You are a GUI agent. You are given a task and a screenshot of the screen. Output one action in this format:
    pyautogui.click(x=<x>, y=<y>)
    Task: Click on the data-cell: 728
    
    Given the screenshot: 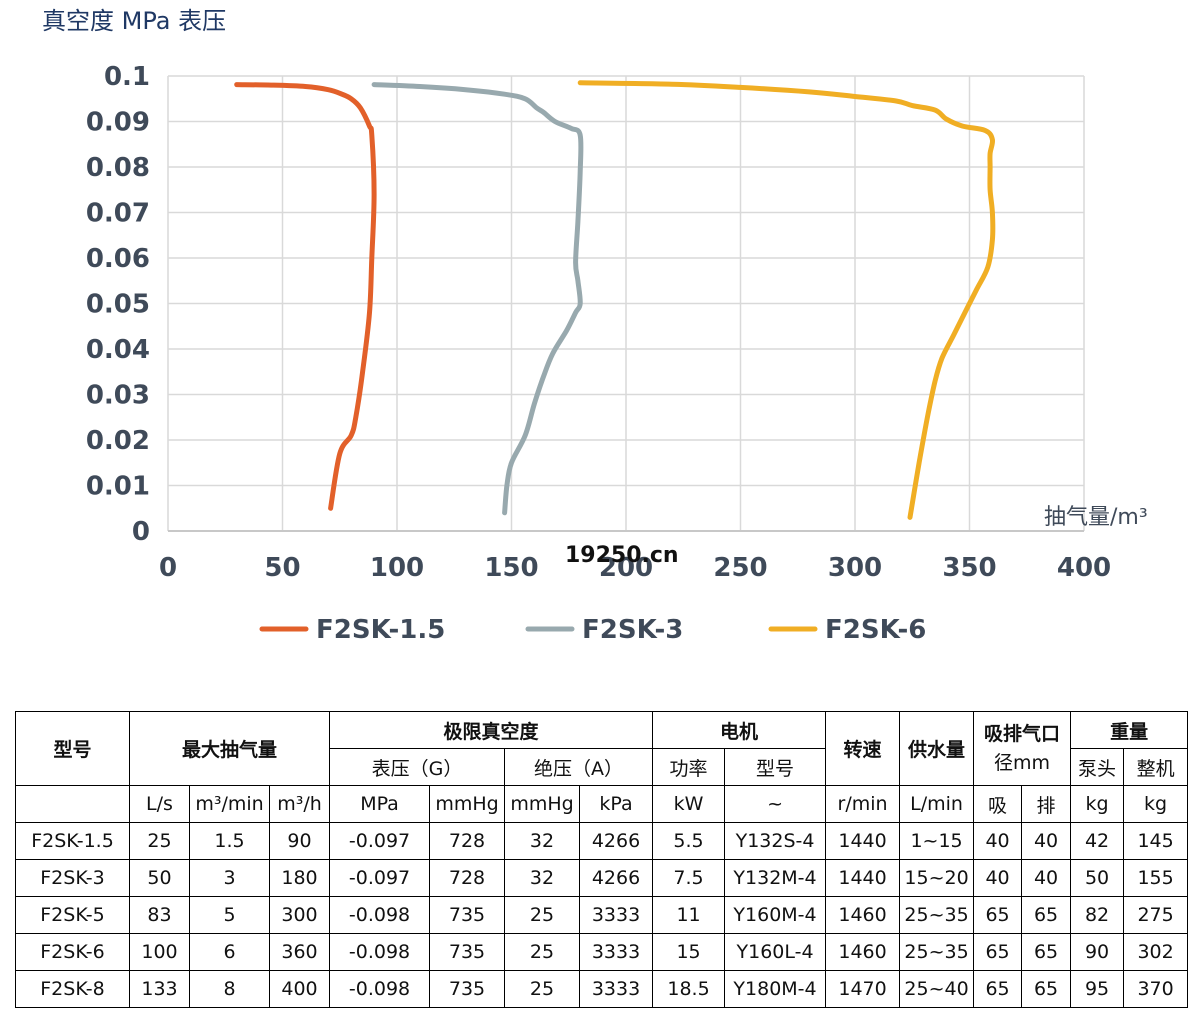 What is the action you would take?
    pyautogui.click(x=467, y=841)
    